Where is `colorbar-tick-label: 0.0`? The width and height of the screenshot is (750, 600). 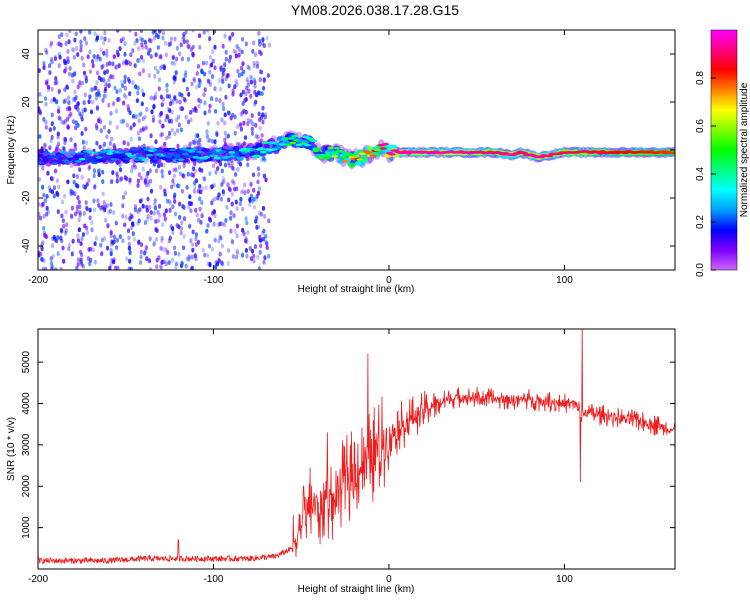
colorbar-tick-label: 0.0 is located at coordinates (700, 270).